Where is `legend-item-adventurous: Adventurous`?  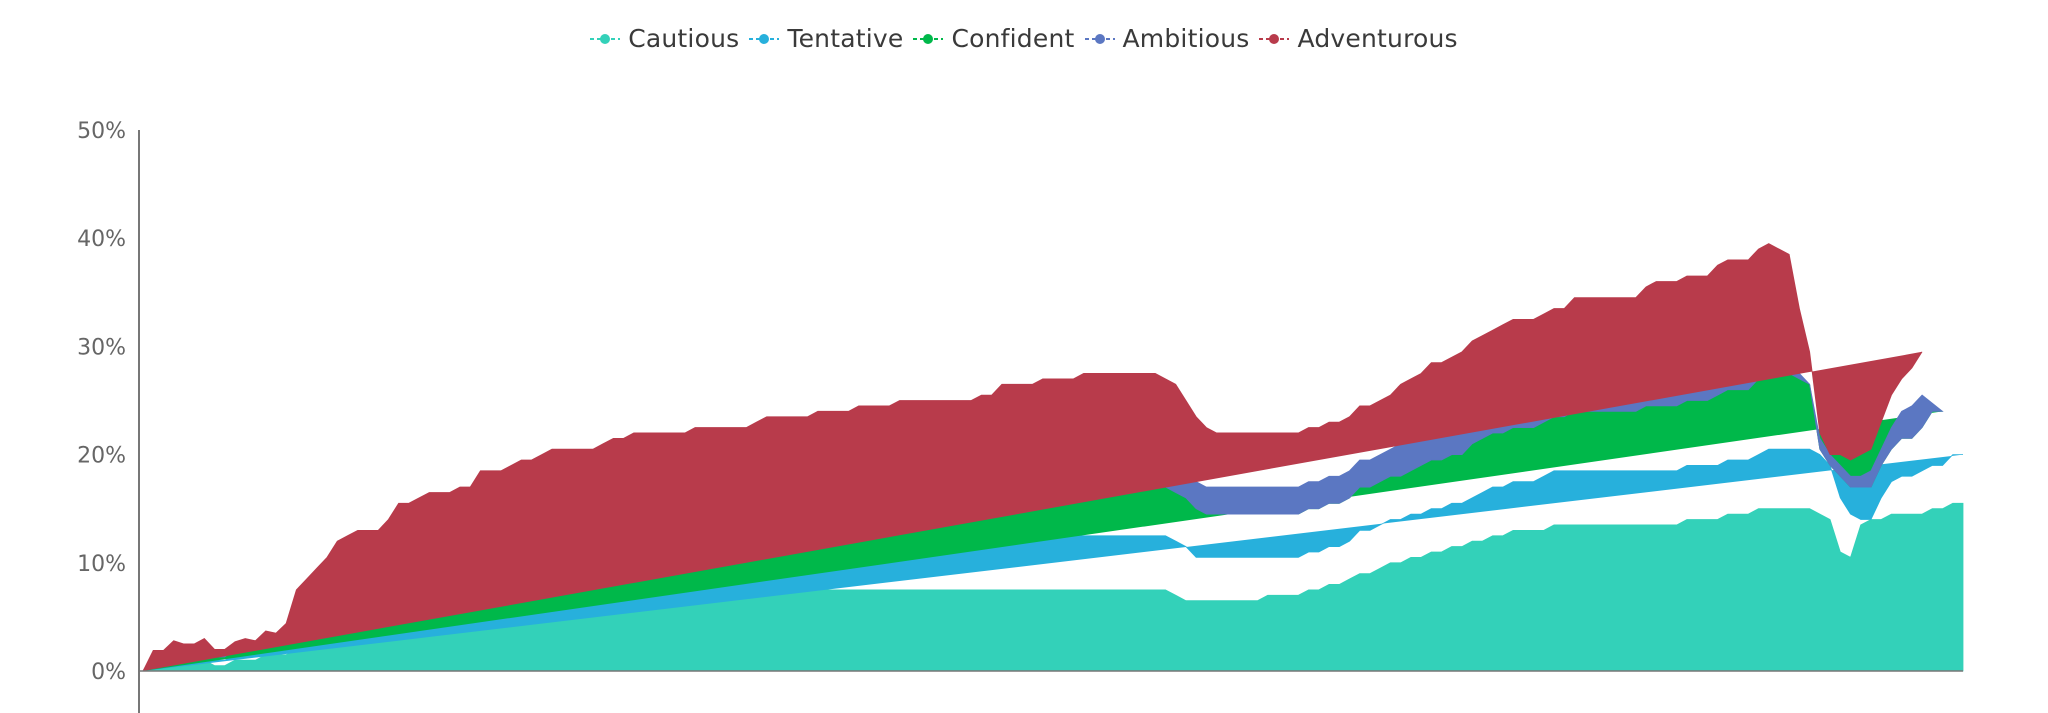
legend-item-adventurous: Adventurous is located at coordinates (1358, 38).